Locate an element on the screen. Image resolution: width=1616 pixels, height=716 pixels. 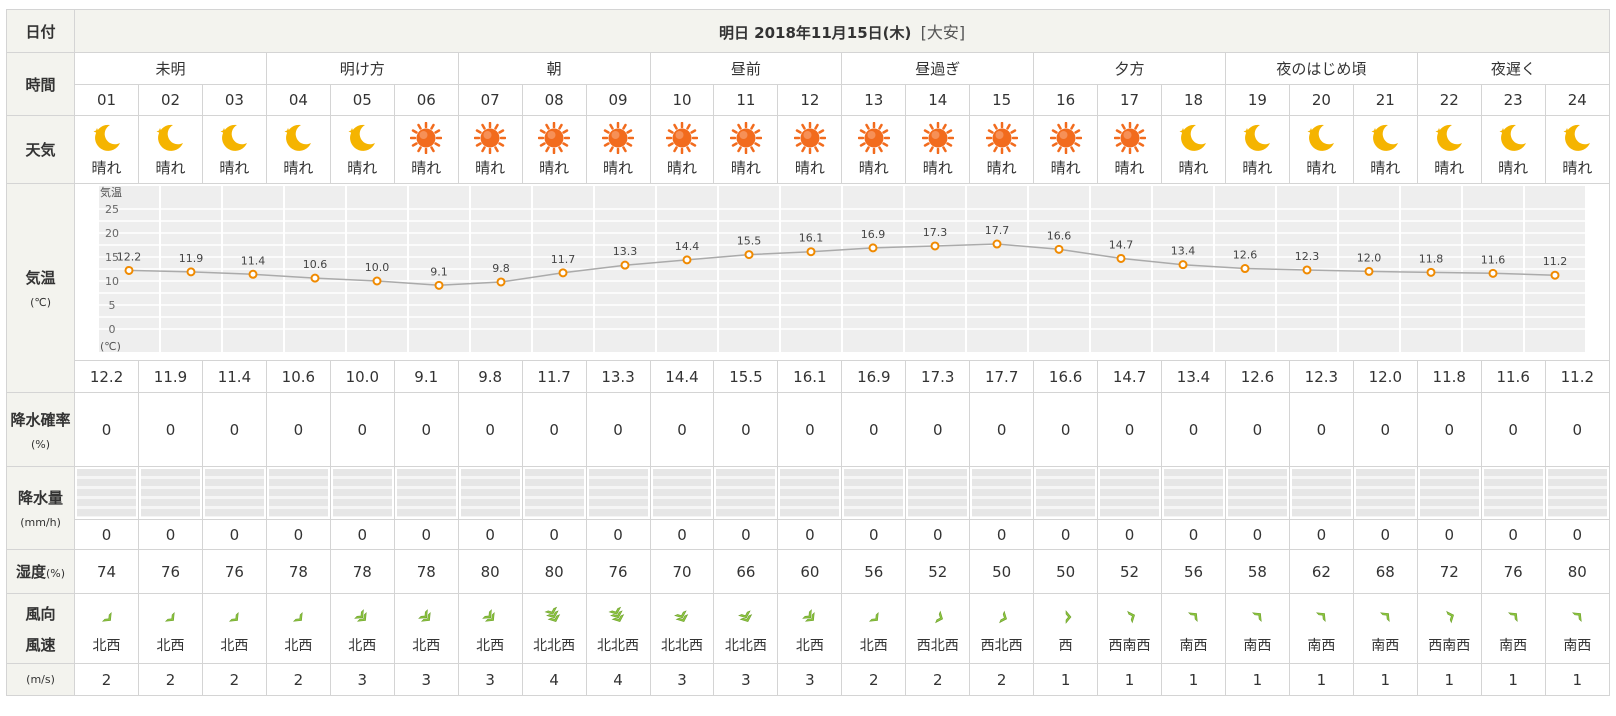
hour-cell: 20 is located at coordinates (1321, 100).